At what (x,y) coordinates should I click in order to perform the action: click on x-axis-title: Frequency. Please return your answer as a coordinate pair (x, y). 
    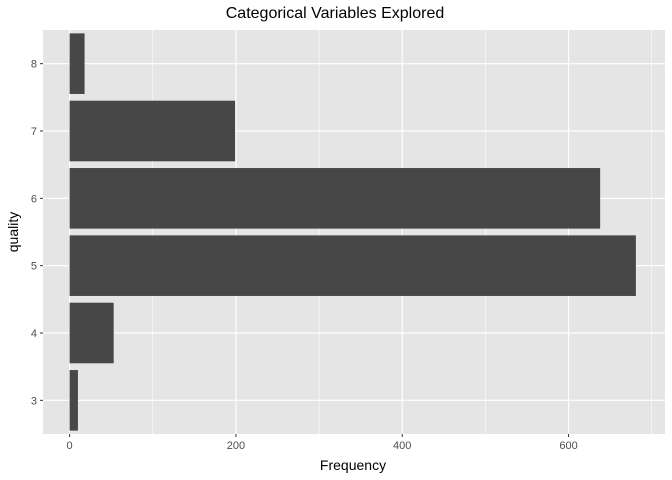
    Looking at the image, I should click on (353, 465).